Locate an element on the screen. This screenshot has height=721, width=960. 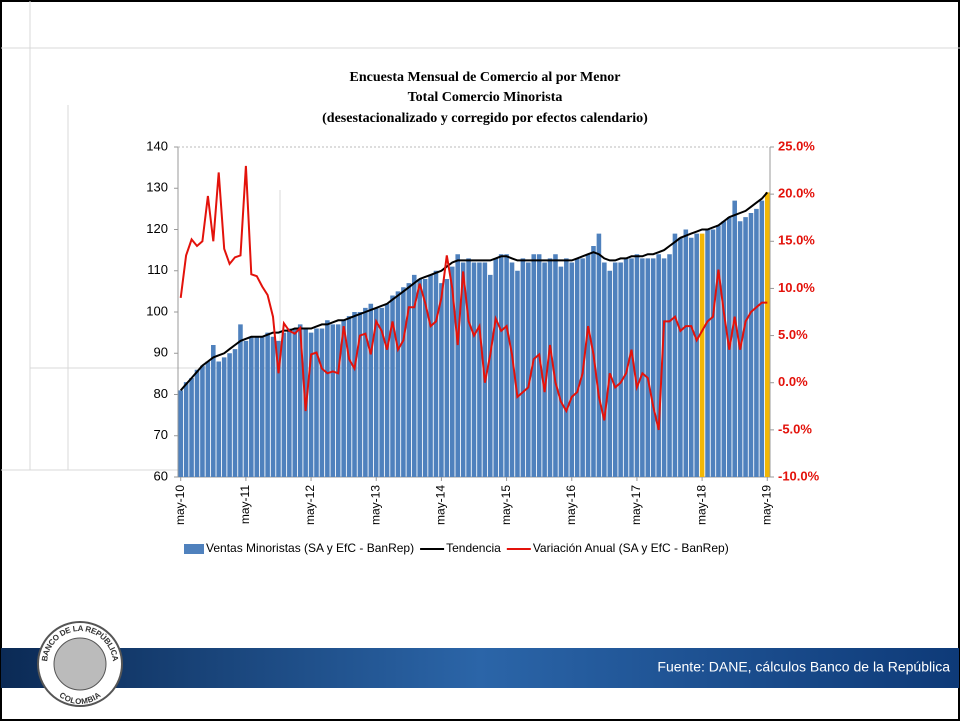
y-tick-label: 140 is located at coordinates (157, 145).